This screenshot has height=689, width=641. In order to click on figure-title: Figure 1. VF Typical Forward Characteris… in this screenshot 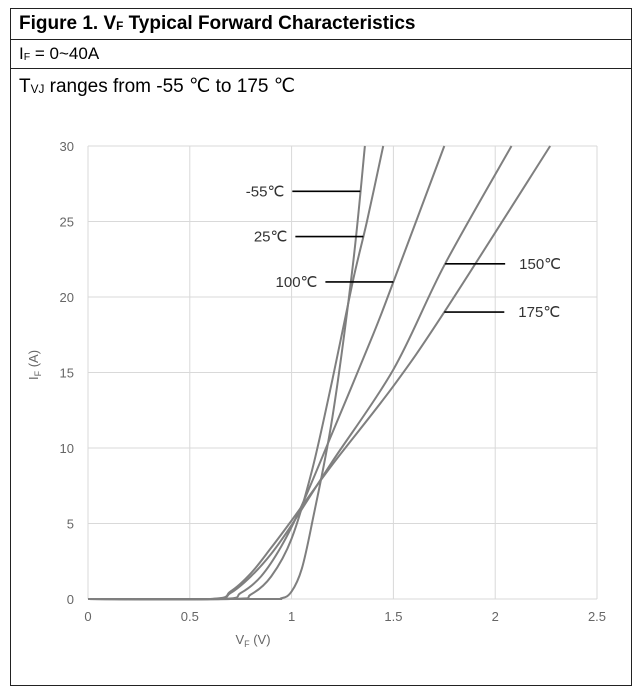, I will do `click(321, 24)`.